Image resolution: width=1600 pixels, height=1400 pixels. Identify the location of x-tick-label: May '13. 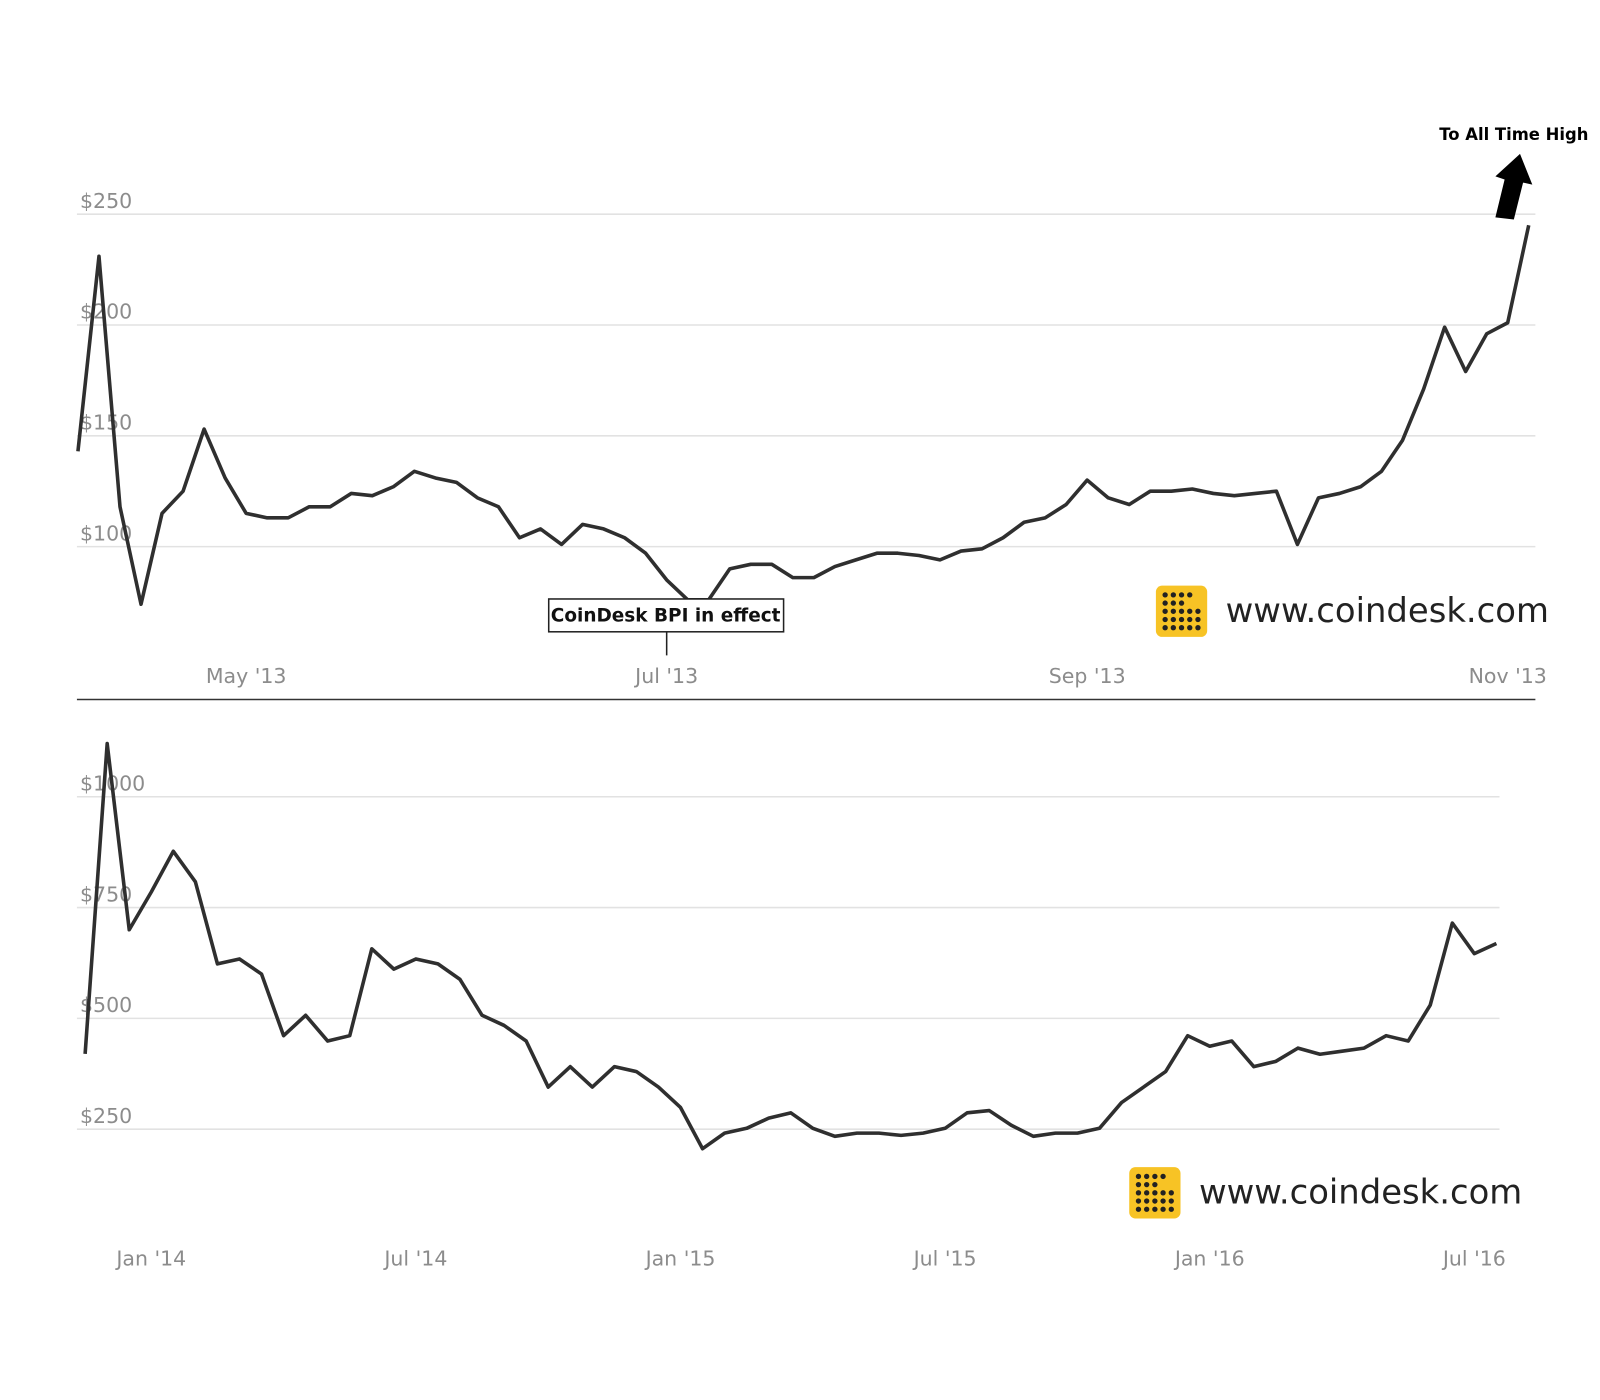
(246, 676).